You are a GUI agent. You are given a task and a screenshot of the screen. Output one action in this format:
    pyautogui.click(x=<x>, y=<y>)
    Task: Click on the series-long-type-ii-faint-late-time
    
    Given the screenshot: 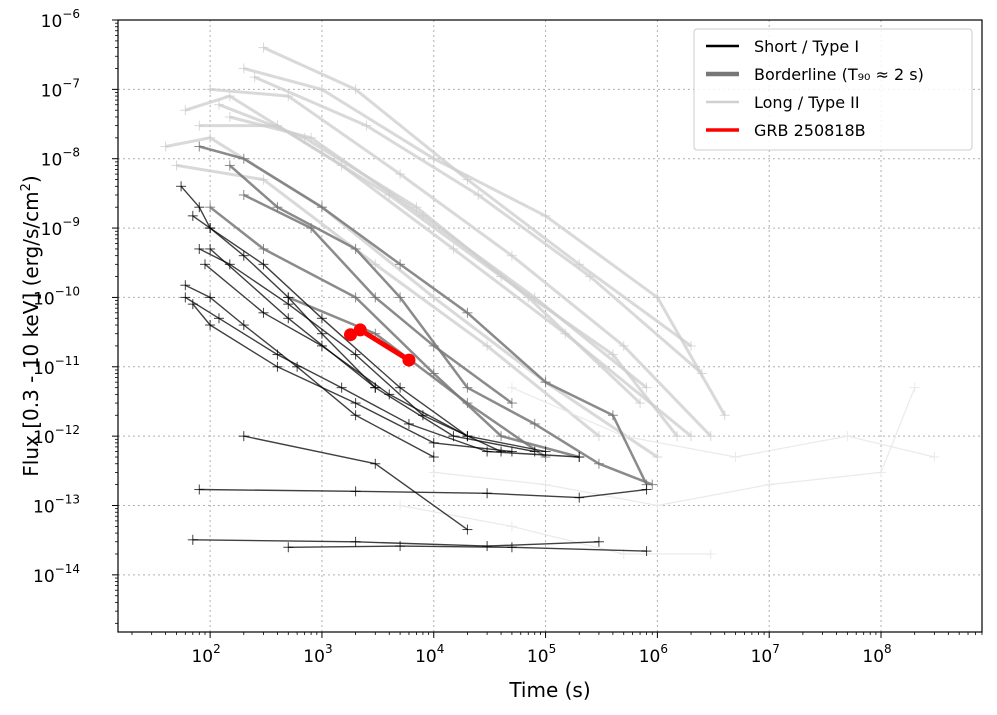 What is the action you would take?
    pyautogui.click(x=667, y=470)
    